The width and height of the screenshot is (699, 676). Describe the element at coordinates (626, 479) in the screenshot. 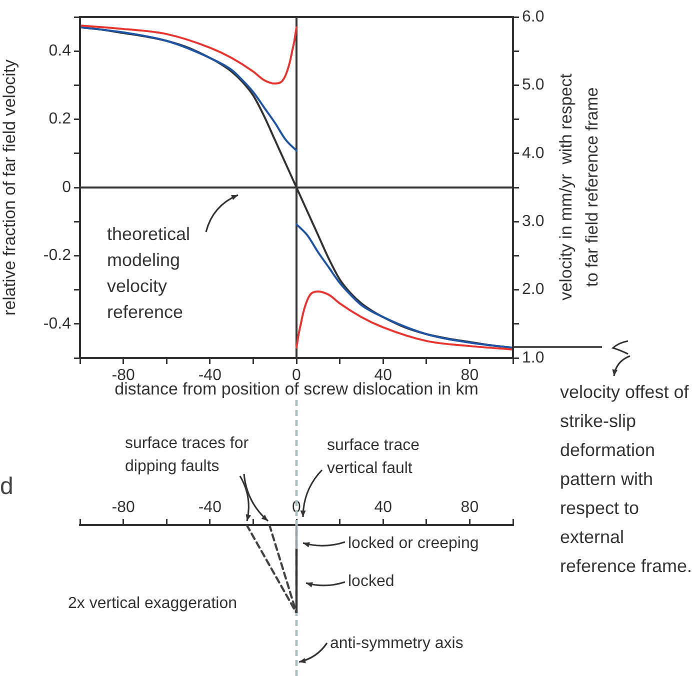

I see `text: velocity offest of strike-slip deformation pattern with respect to external reference frame.` at that location.